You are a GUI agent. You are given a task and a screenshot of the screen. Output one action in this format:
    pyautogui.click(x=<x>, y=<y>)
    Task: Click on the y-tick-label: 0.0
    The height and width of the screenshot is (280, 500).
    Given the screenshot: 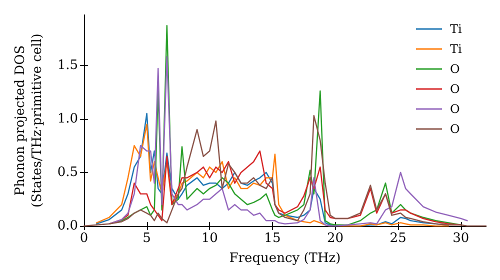 What is the action you would take?
    pyautogui.click(x=67, y=226)
    